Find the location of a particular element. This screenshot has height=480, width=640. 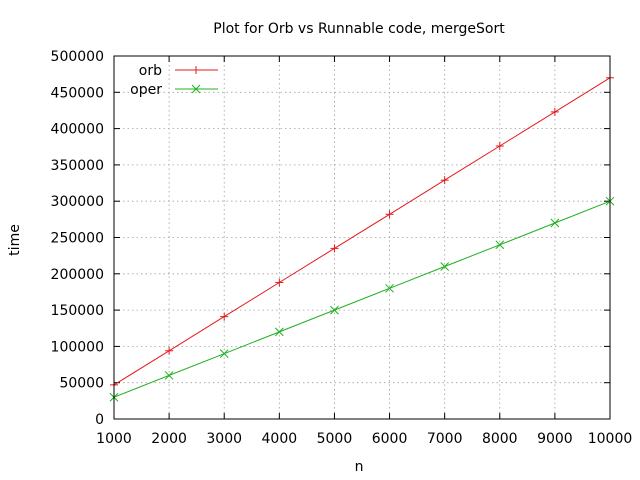

x-tick-label: 7000 is located at coordinates (445, 439).